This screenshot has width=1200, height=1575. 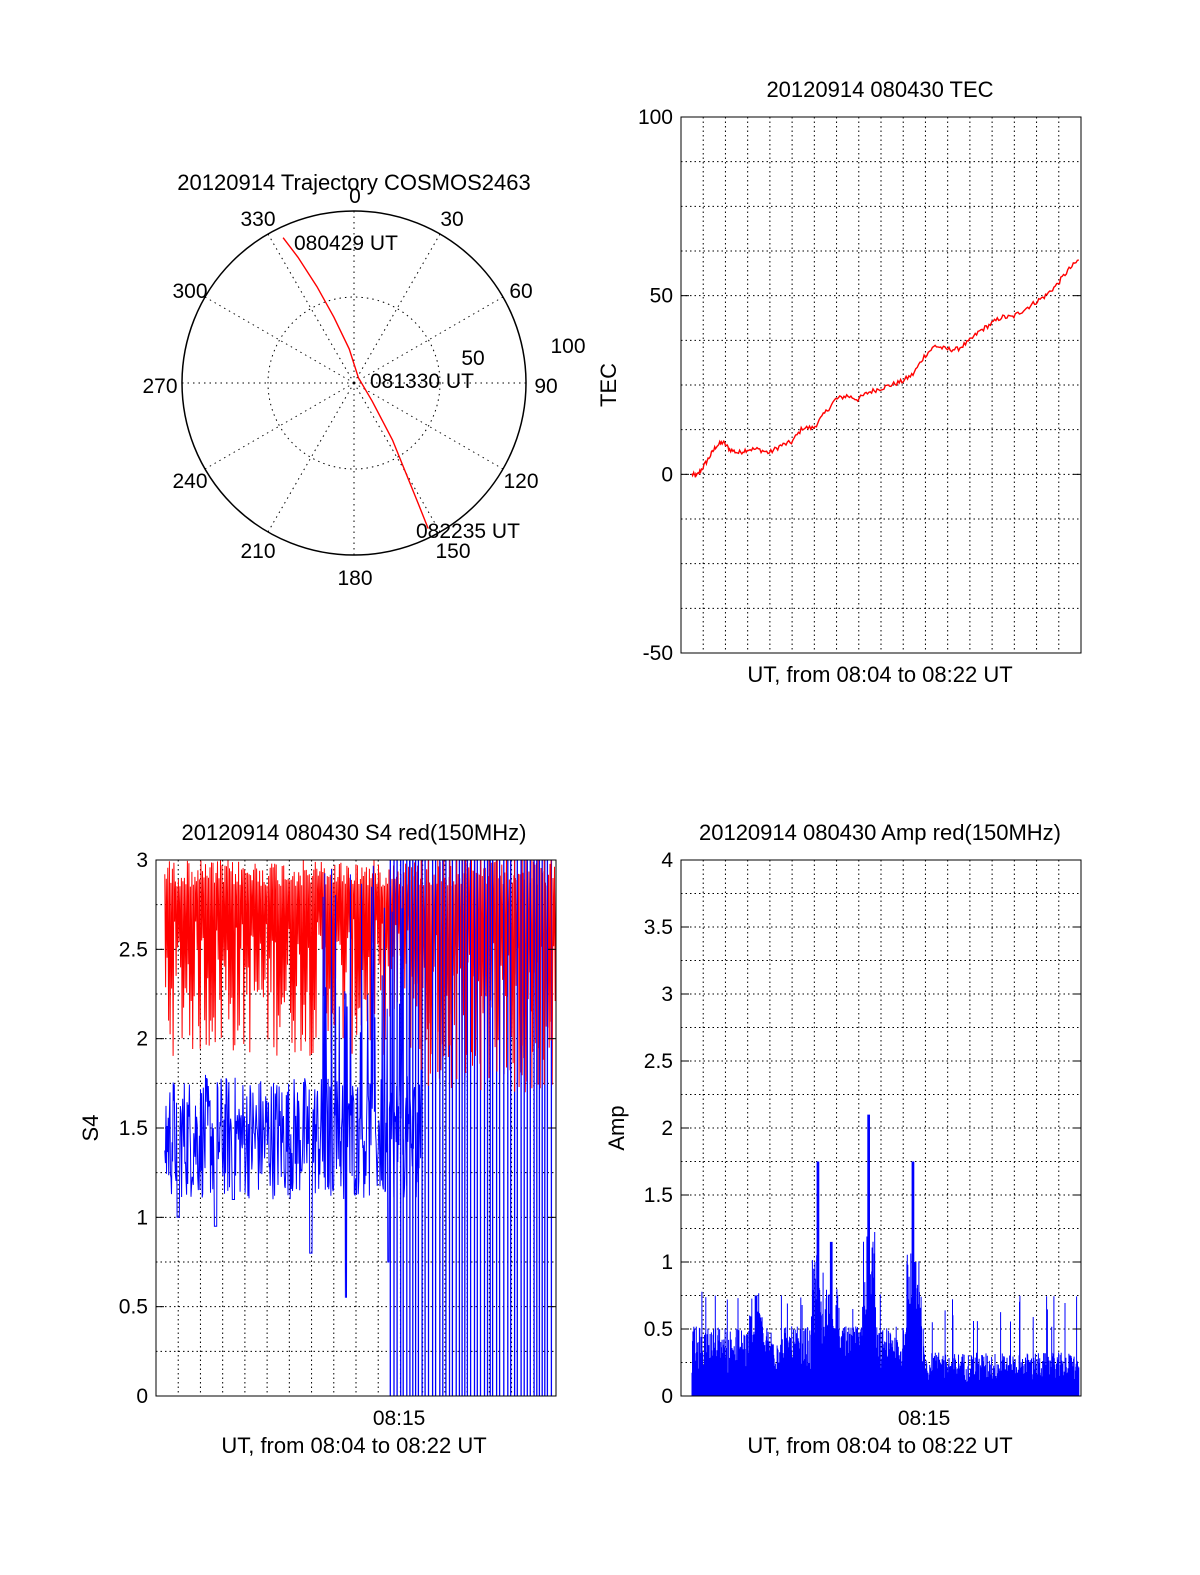 I want to click on angle-label-330: 330, so click(x=257, y=219).